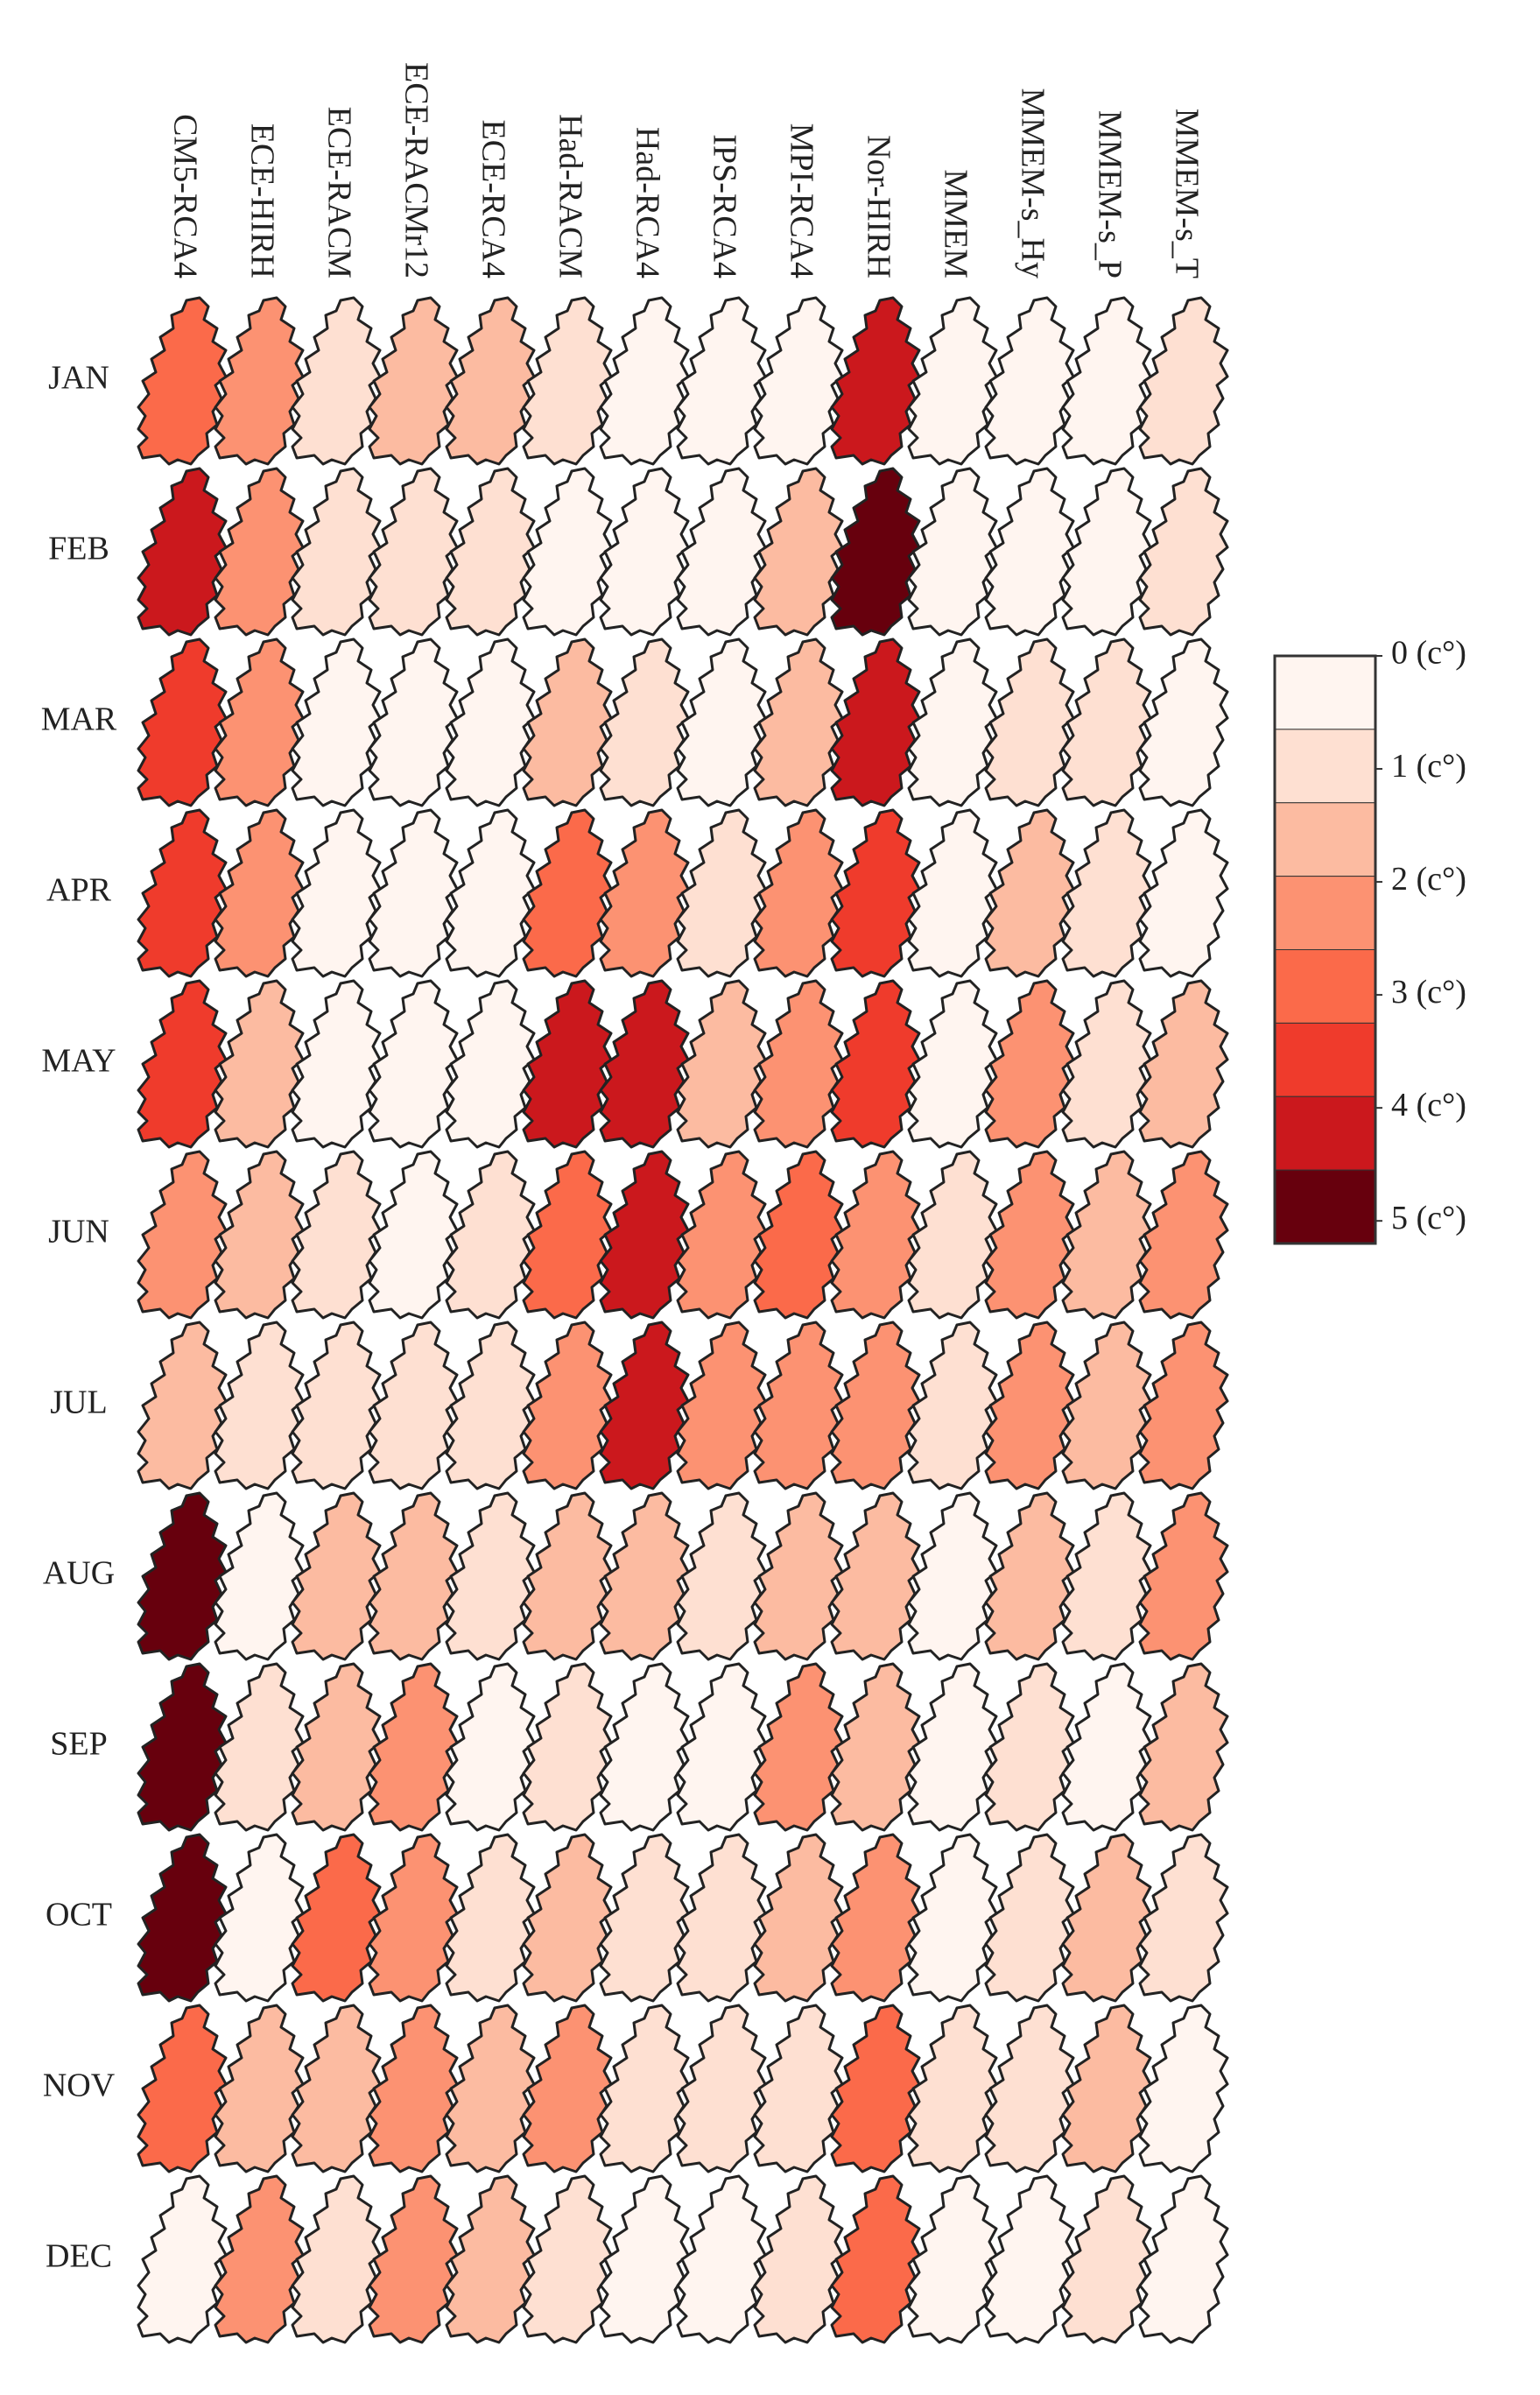 The image size is (1540, 2395). Describe the element at coordinates (493, 198) in the screenshot. I see `column-label: ECE-RCA4` at that location.